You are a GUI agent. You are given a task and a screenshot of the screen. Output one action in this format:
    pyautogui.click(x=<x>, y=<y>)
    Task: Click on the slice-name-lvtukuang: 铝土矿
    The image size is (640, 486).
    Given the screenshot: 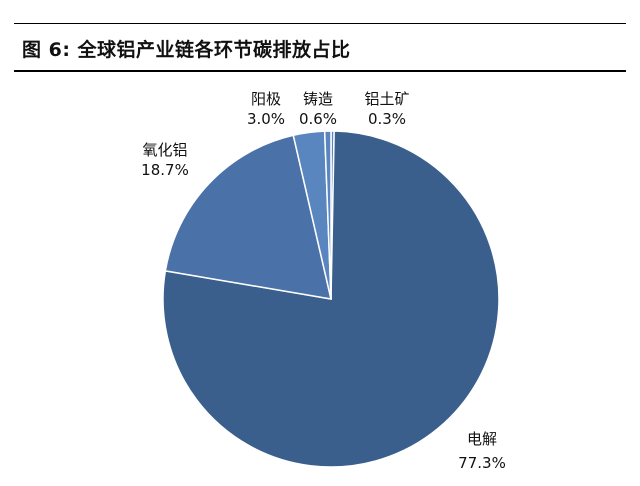 What is the action you would take?
    pyautogui.click(x=386, y=99)
    